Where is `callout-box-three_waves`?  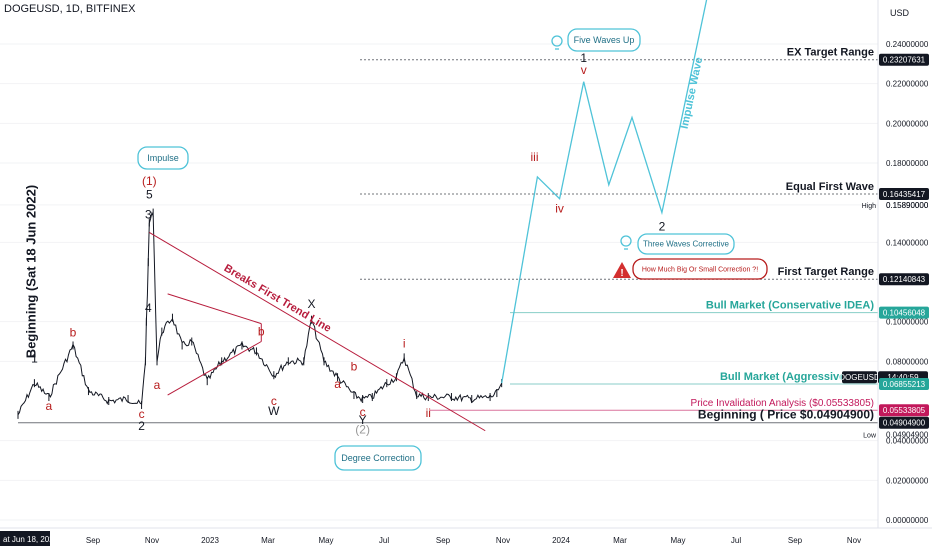
callout-box-three_waves is located at coordinates (686, 244).